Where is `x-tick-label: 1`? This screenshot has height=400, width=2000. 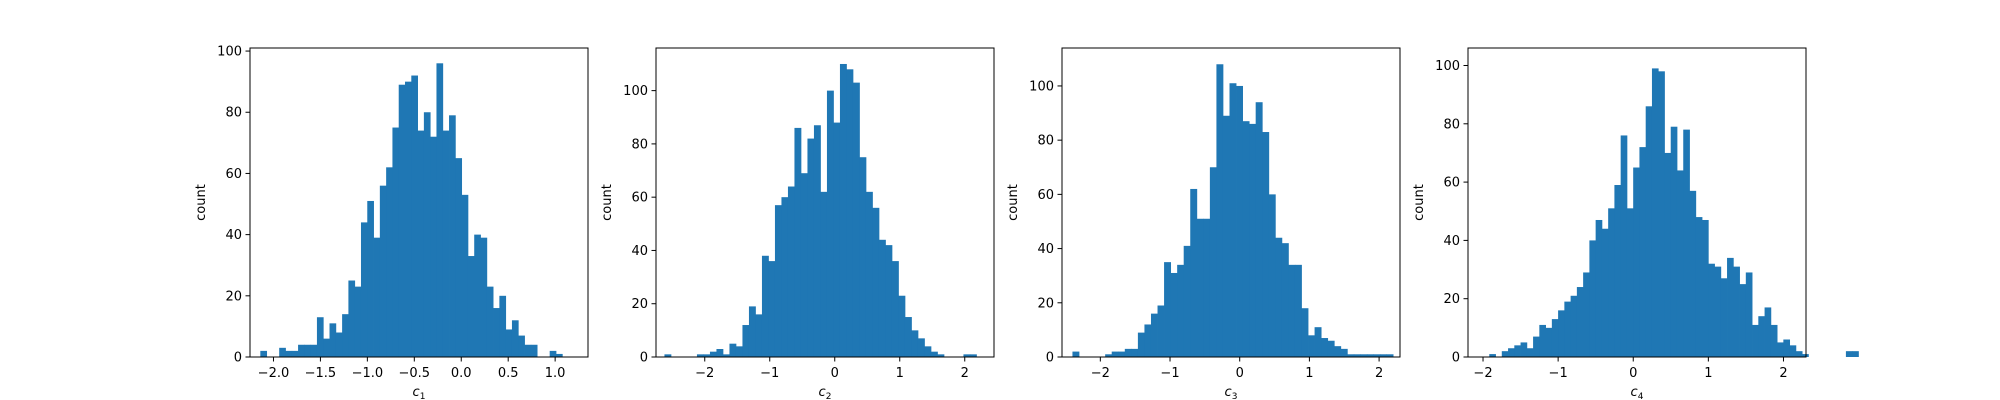 x-tick-label: 1 is located at coordinates (1708, 373).